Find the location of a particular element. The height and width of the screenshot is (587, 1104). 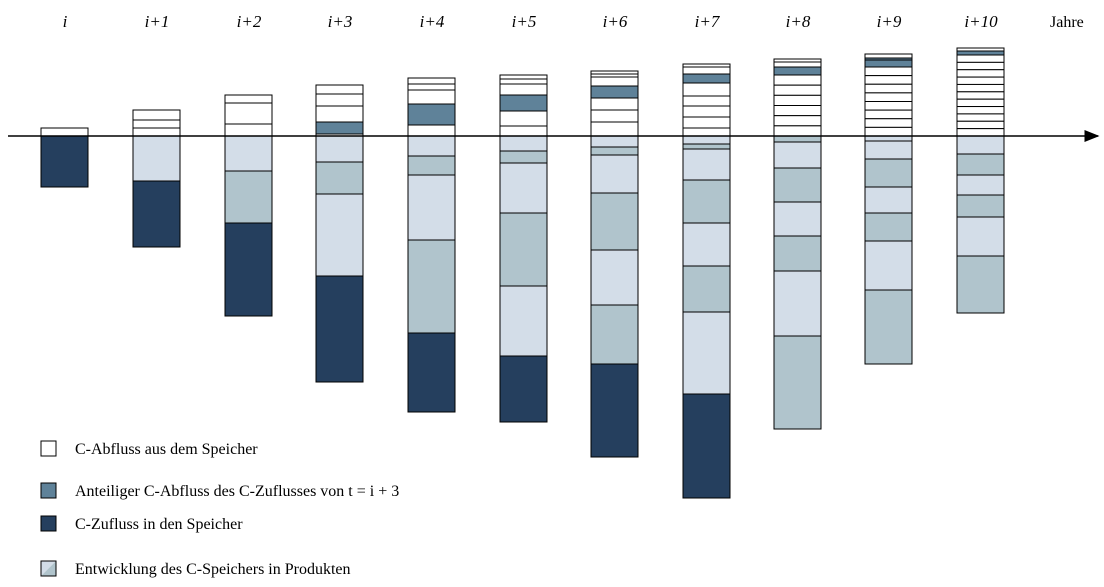

column-label: i+1 is located at coordinates (157, 21).